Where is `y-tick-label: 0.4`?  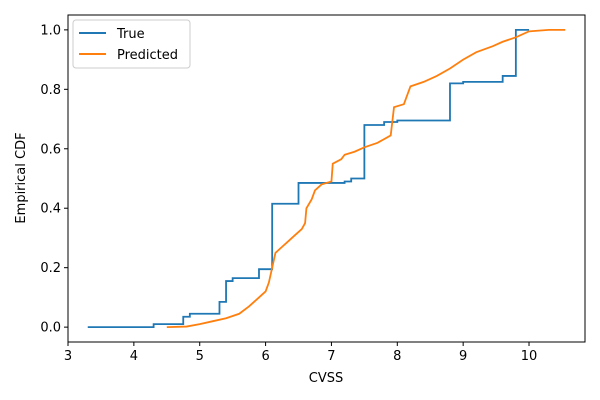 y-tick-label: 0.4 is located at coordinates (50, 209).